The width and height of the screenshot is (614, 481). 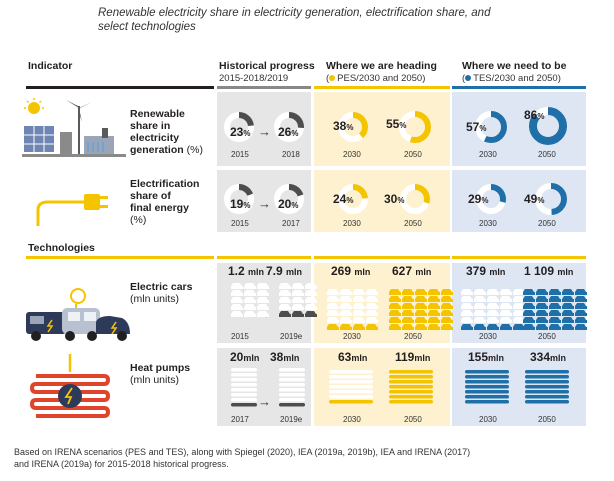 I want to click on value-cars-pes-2030-num: 269, so click(x=341, y=271).